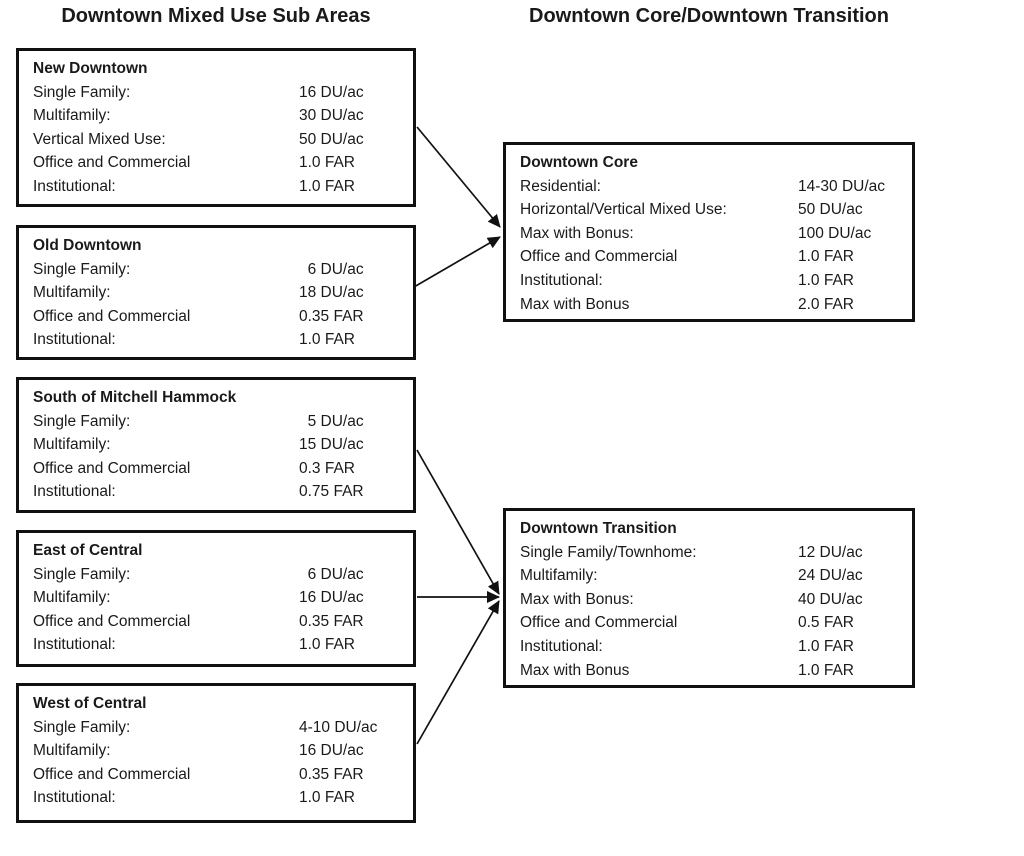  What do you see at coordinates (331, 492) in the screenshot?
I see `row-value: 0.75 FAR` at bounding box center [331, 492].